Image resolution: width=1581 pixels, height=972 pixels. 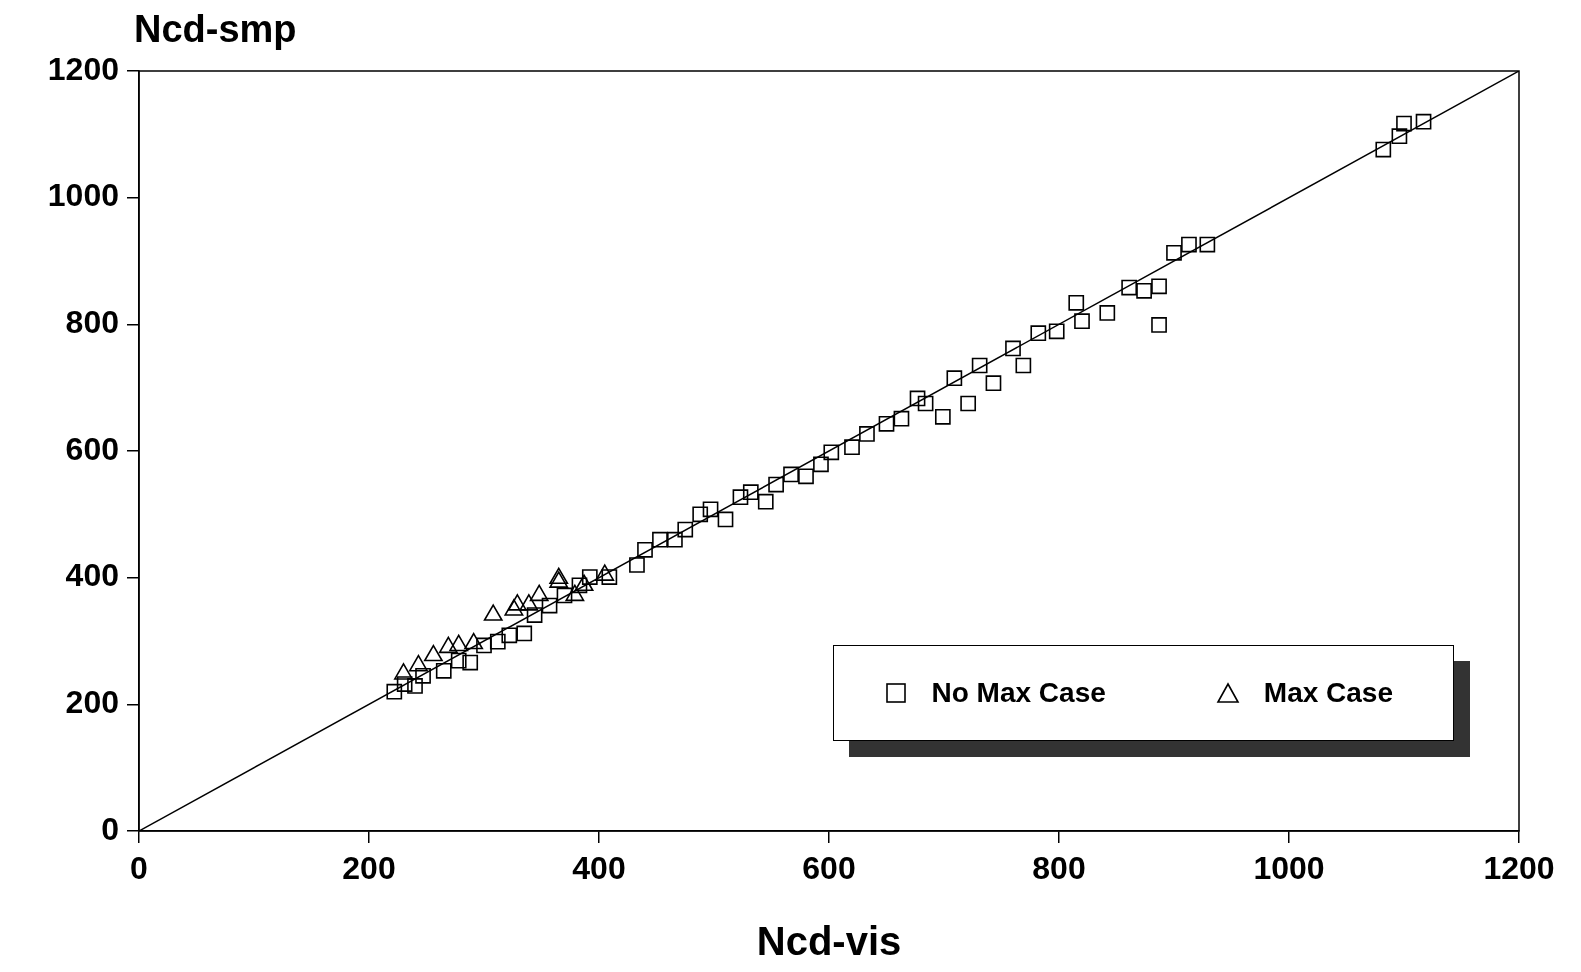 I want to click on y-tick-label: 0, so click(x=110, y=828).